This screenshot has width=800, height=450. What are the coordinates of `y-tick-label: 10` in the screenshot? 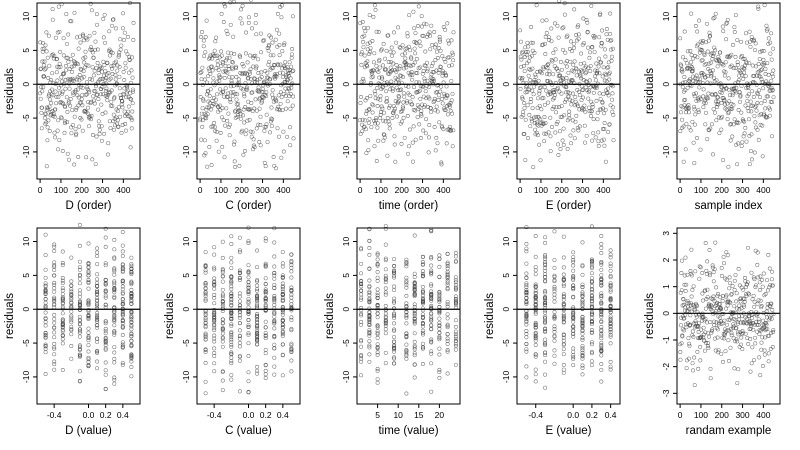 It's located at (506, 242).